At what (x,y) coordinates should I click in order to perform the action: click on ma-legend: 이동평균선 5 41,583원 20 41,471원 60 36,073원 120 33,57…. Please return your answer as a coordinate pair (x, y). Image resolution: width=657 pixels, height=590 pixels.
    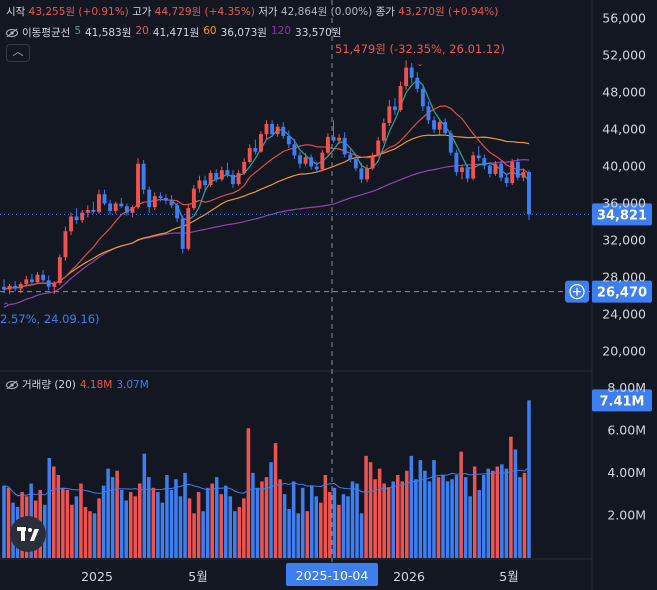
    Looking at the image, I should click on (173, 32).